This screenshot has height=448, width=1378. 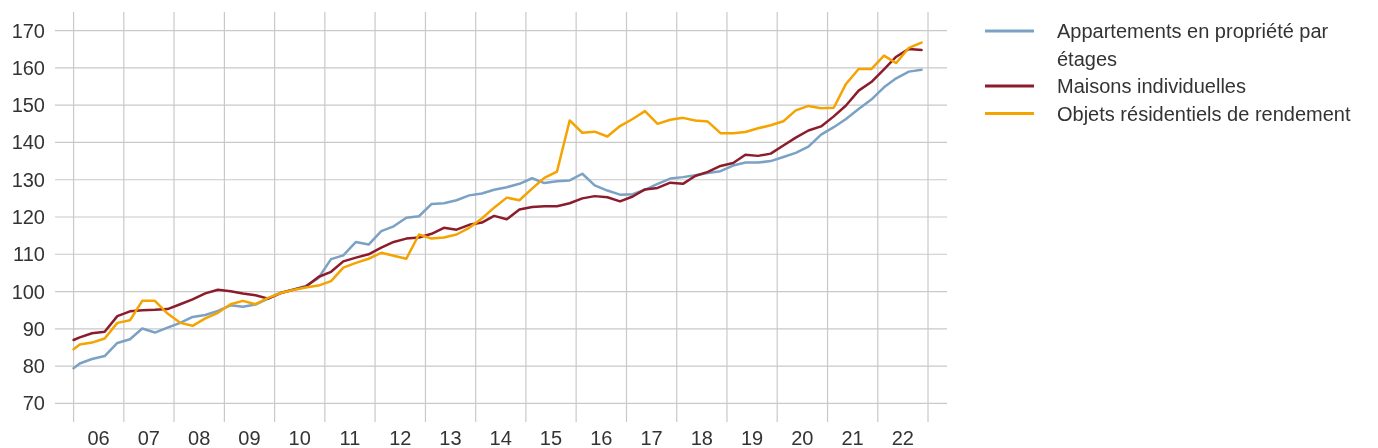 What do you see at coordinates (28, 142) in the screenshot?
I see `y-tick-label: 140` at bounding box center [28, 142].